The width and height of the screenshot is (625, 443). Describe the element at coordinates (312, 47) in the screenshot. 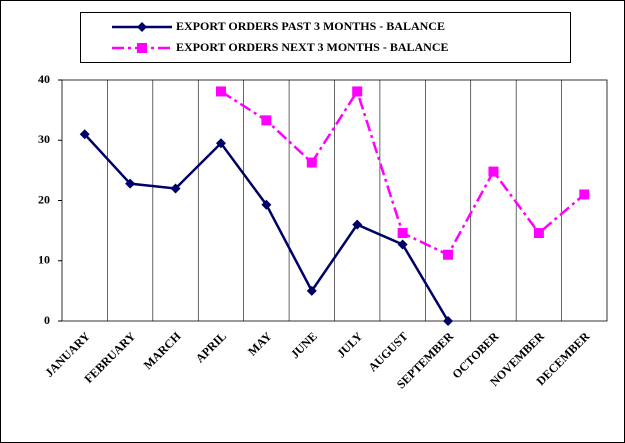

I see `legend-label: EXPORT ORDERS NEXT 3 MONTHS - BALANCE` at that location.